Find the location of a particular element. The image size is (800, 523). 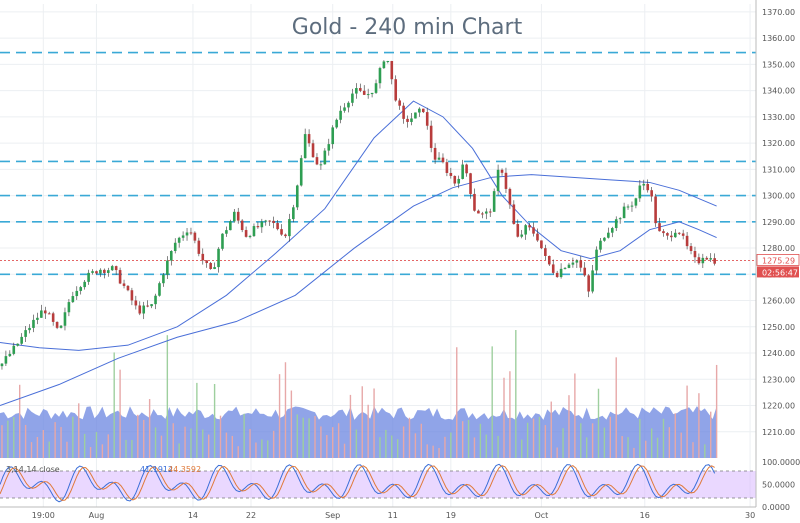

price-tick-label: 1230.00 is located at coordinates (778, 379).